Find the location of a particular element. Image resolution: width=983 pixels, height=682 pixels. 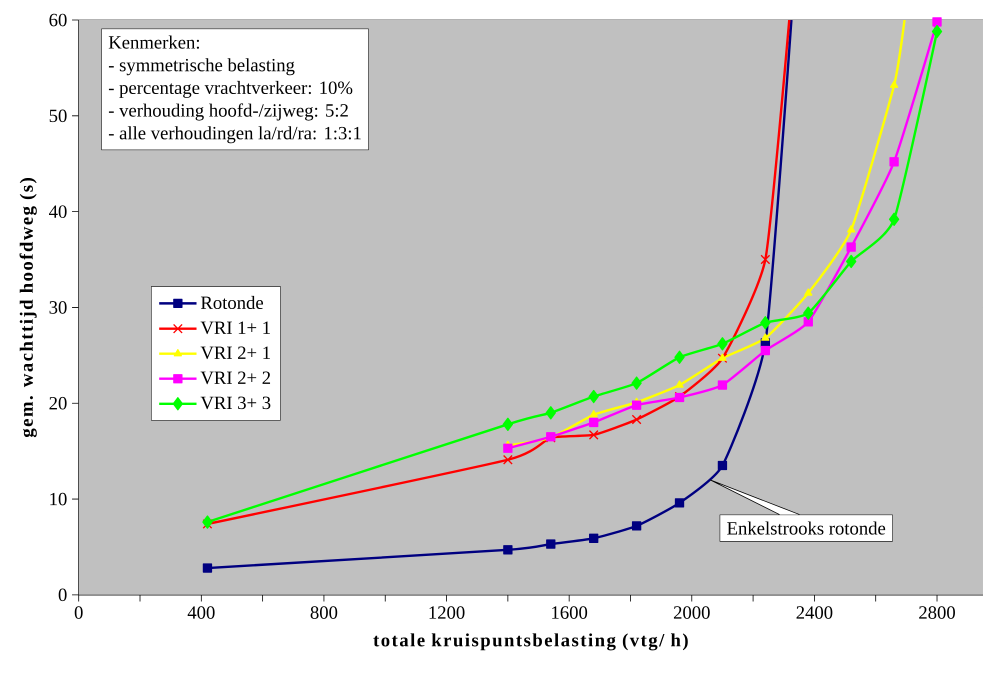

annotation: - verhouding hoofd-/zijweg: 5:2 is located at coordinates (228, 112).